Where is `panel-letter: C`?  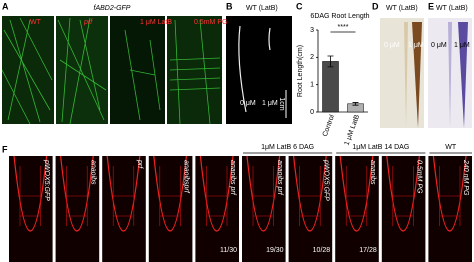
panel-letter: C is located at coordinates (299, 6).